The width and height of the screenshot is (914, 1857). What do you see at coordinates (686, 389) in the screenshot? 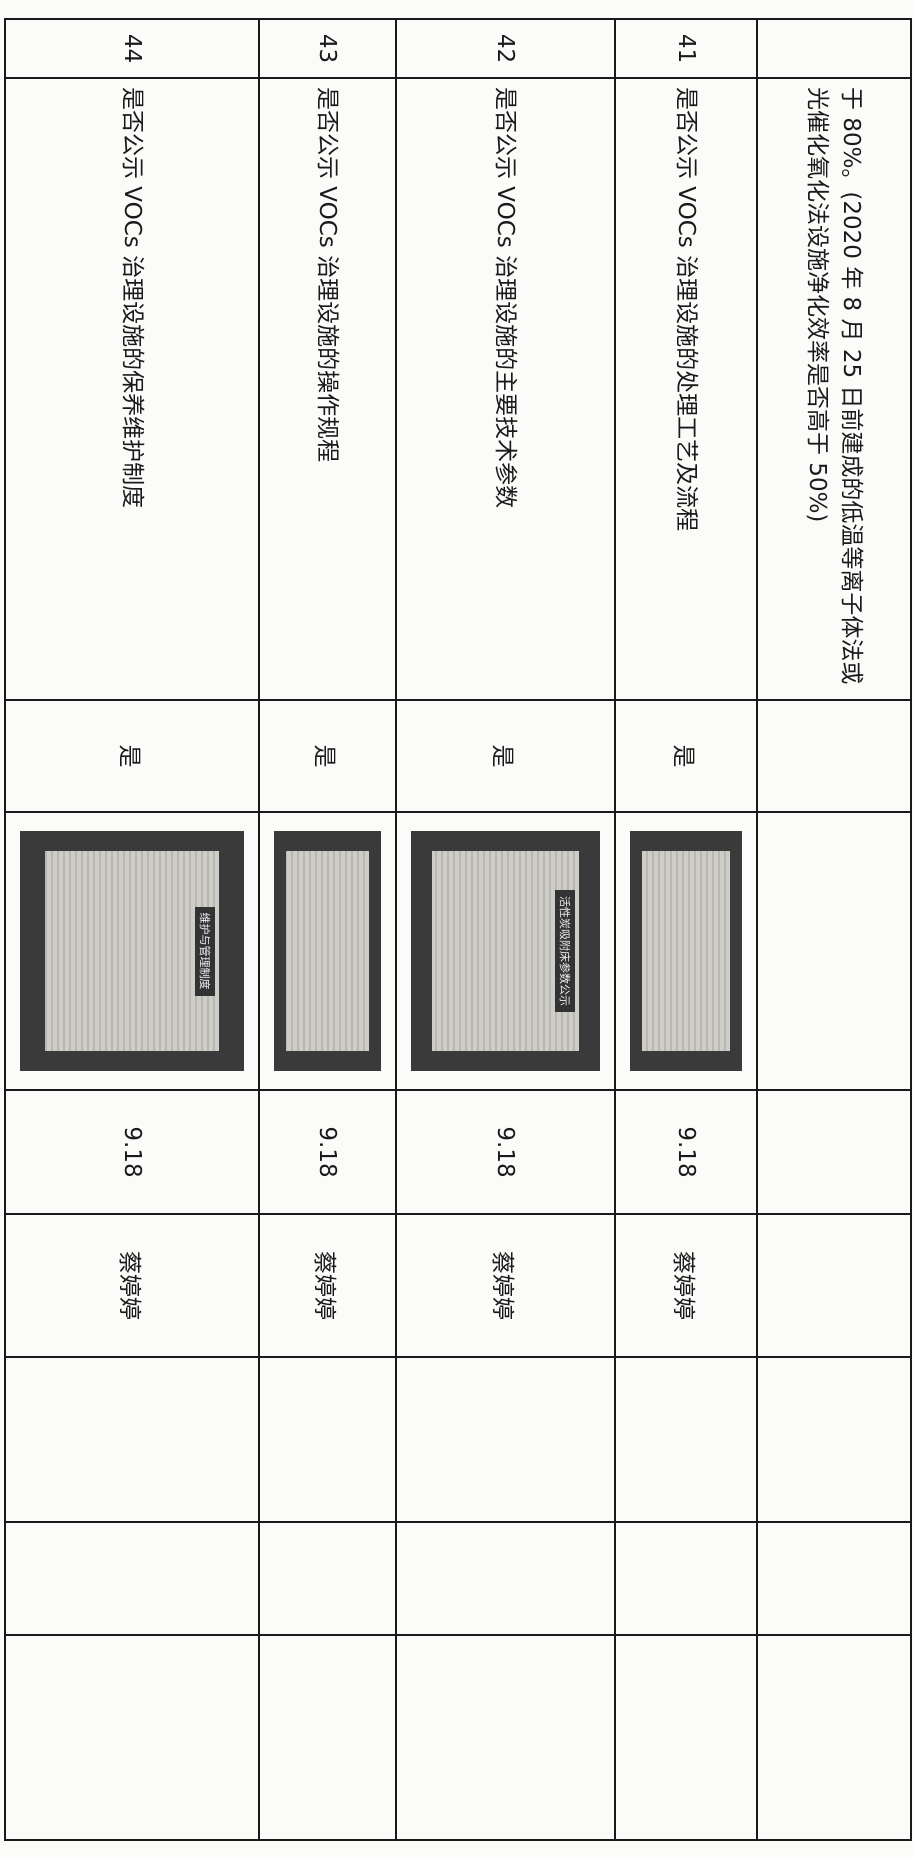
I see `item-cell: 是否公示 VOCs 治理设施的处理工艺及流程` at bounding box center [686, 389].